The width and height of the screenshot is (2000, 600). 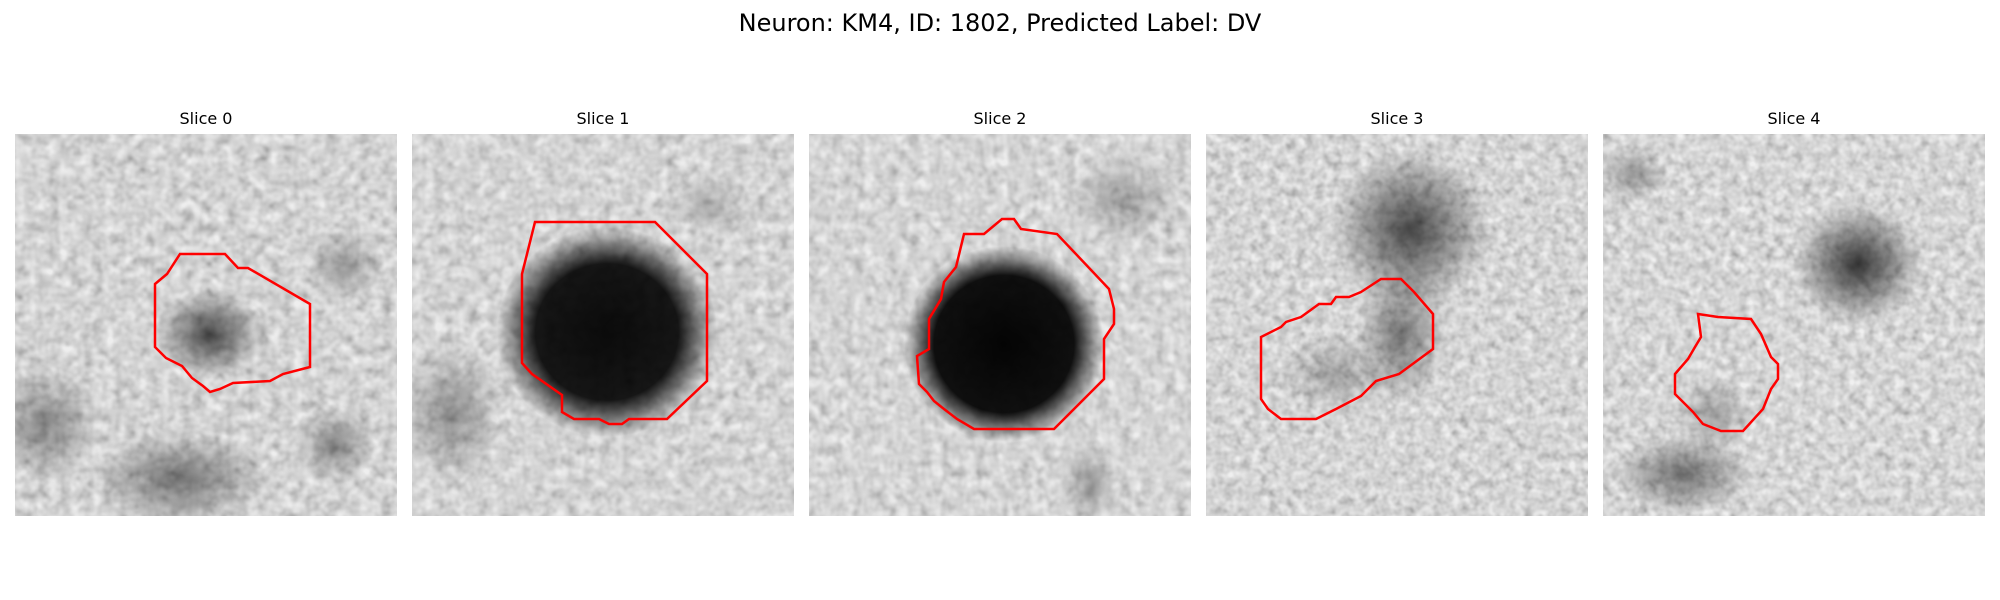 What do you see at coordinates (1397, 118) in the screenshot?
I see `slice-title-3: Slice 3` at bounding box center [1397, 118].